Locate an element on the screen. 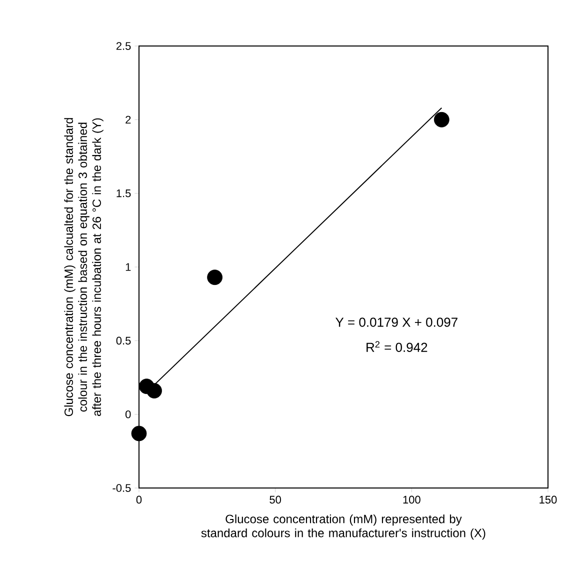 The height and width of the screenshot is (582, 576). annotation: R$^{2}$ = 0.942 is located at coordinates (397, 346).